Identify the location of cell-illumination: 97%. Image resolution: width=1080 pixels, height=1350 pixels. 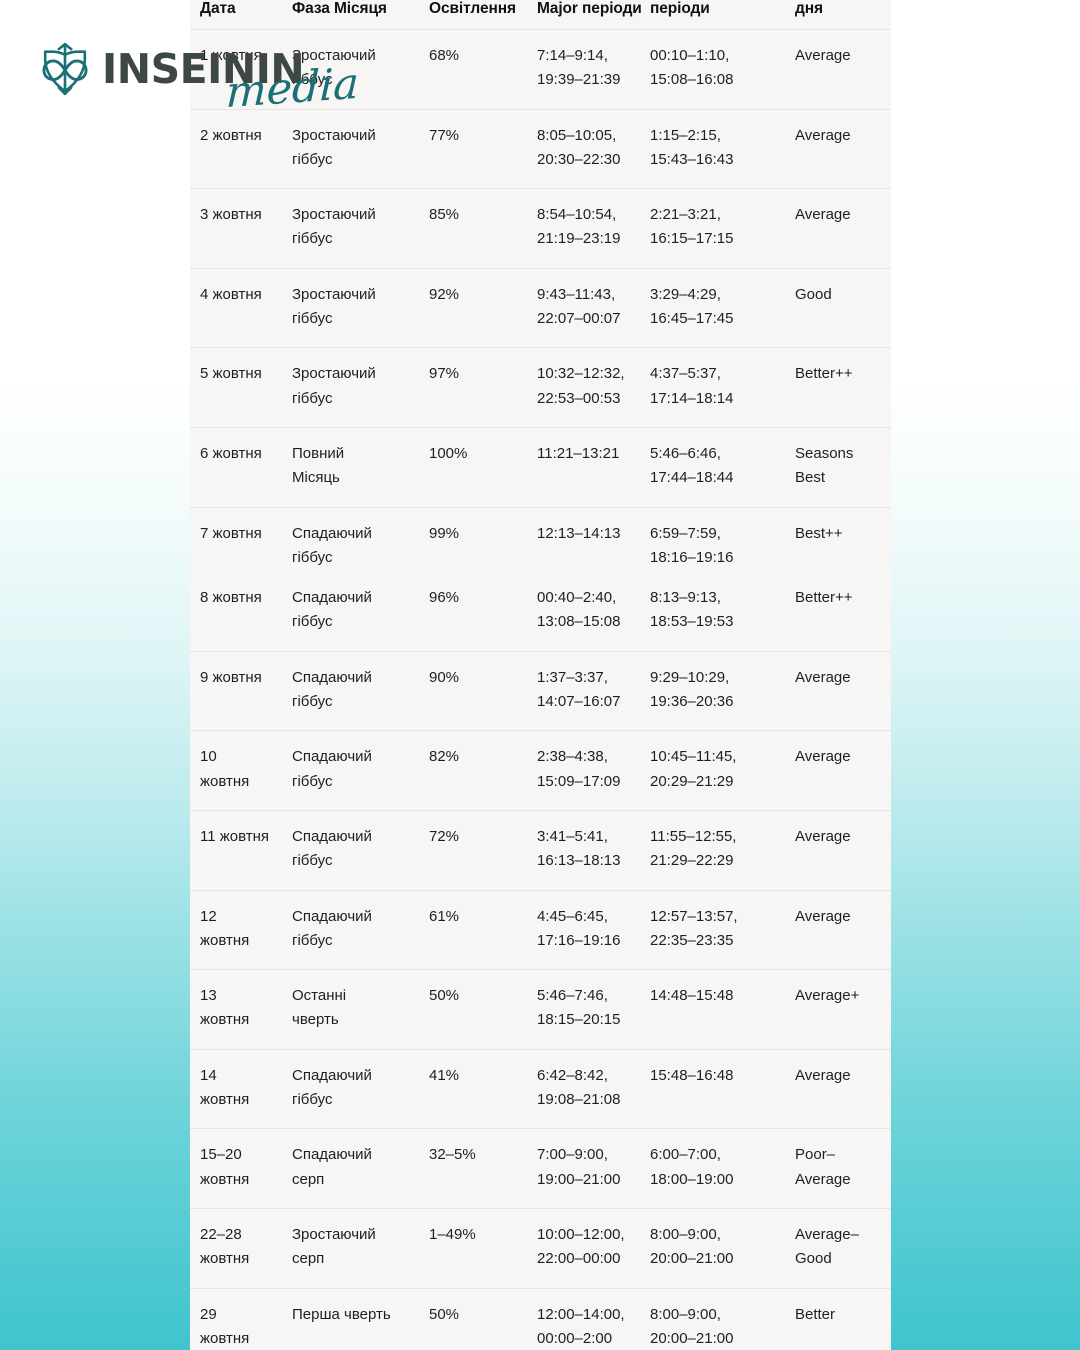
(483, 387).